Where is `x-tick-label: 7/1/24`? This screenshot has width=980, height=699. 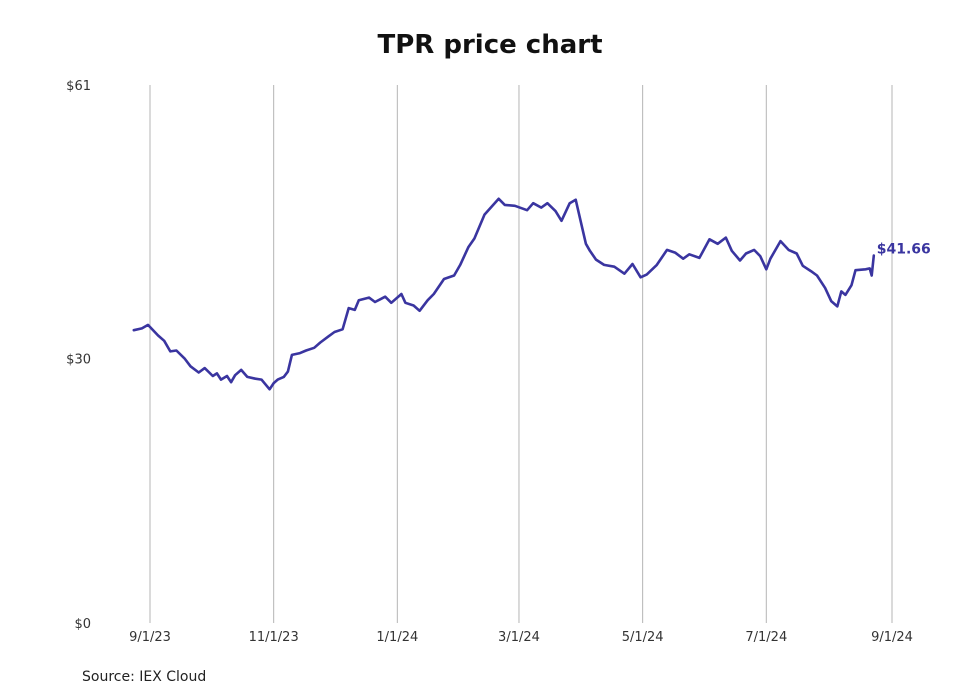
x-tick-label: 7/1/24 is located at coordinates (766, 637).